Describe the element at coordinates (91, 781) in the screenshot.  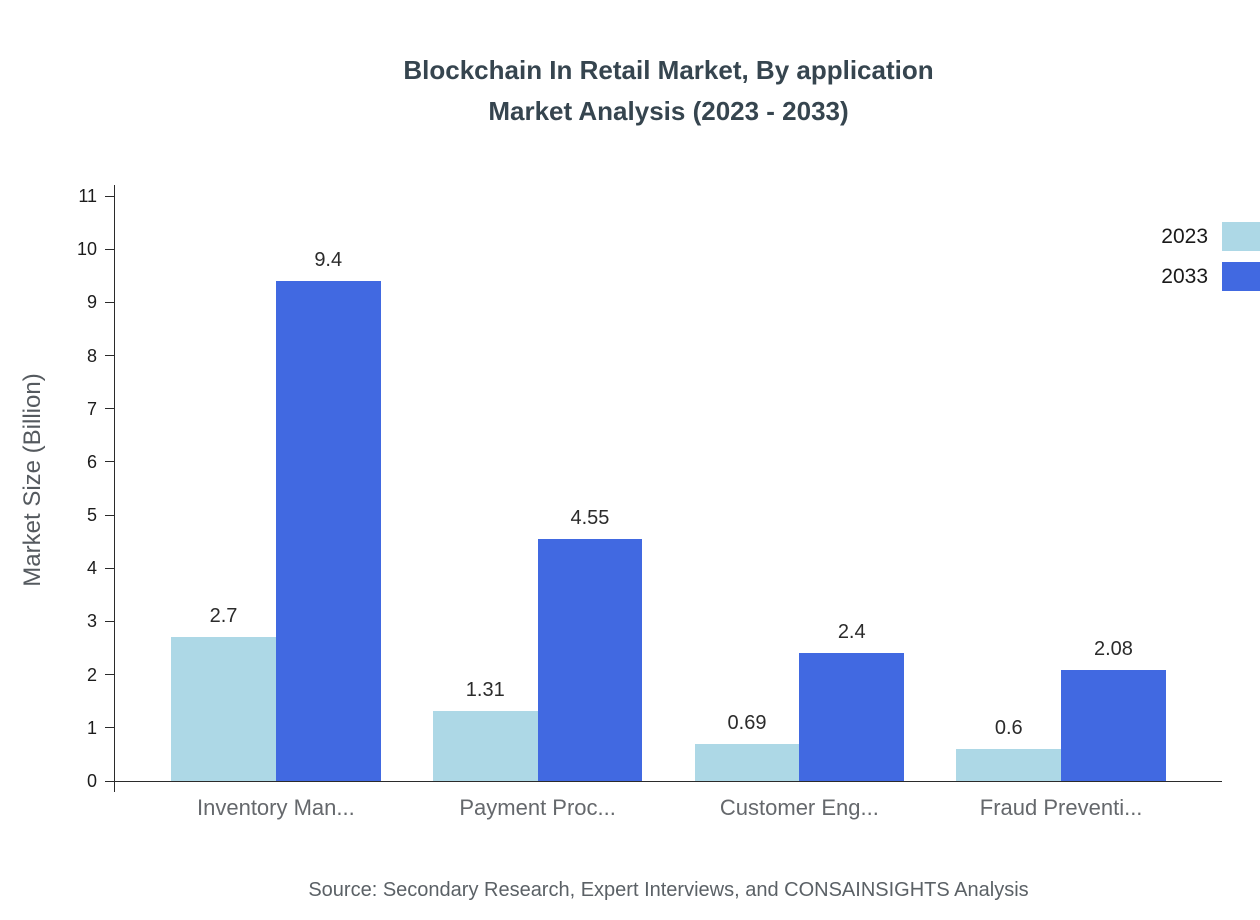
I see `y-tick-label: 0` at that location.